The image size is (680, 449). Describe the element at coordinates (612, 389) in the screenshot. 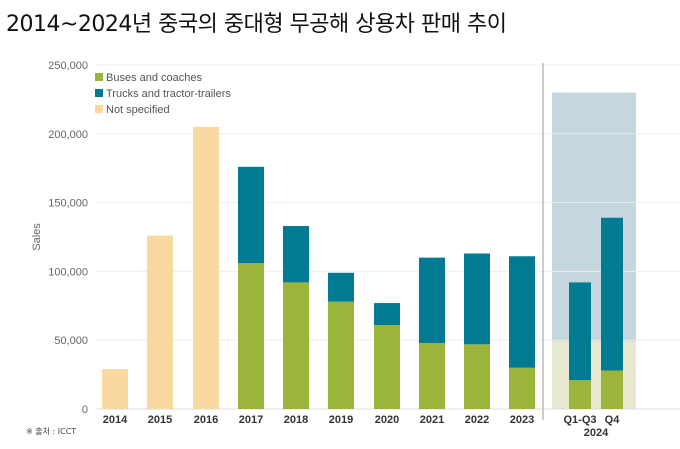

I see `bar-buses-and-coaches-q4` at that location.